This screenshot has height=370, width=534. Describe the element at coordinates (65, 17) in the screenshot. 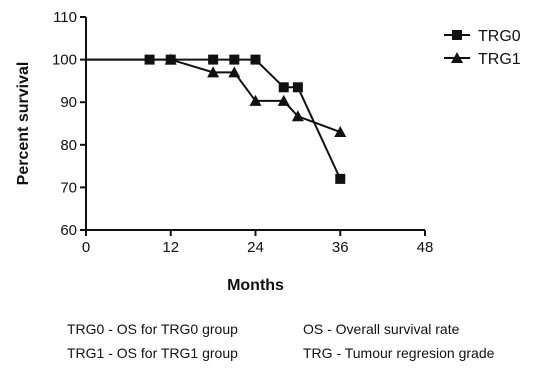

I see `y-tick-label: 110` at that location.